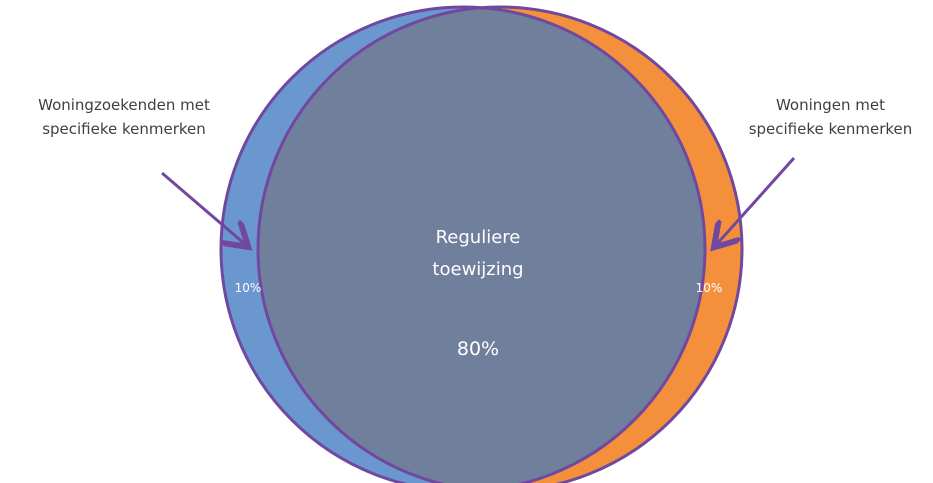 The image size is (933, 483). Describe the element at coordinates (478, 269) in the screenshot. I see `center-title-line2: toewijzing` at that location.